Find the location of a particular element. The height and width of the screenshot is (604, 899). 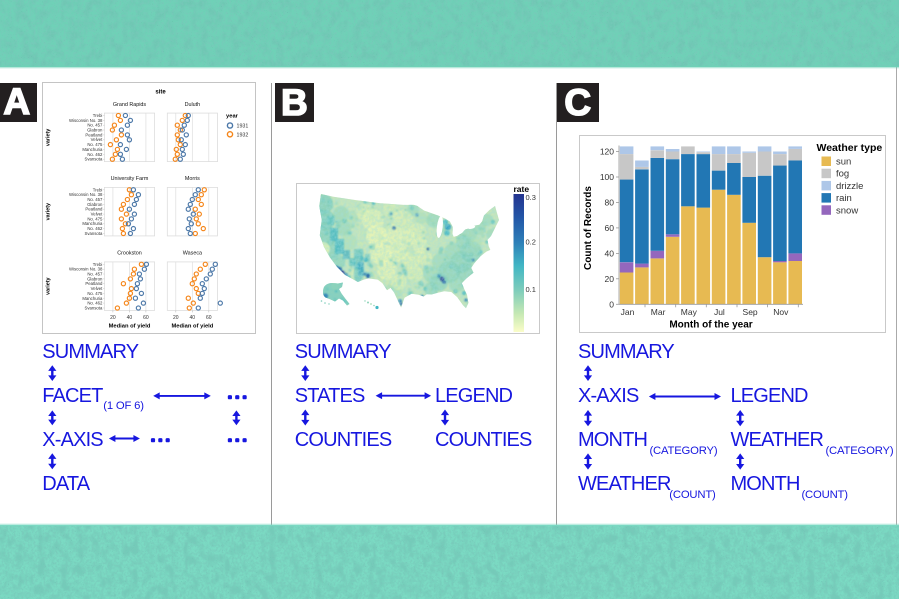

svg-text: Jan is located at coordinates (628, 312).